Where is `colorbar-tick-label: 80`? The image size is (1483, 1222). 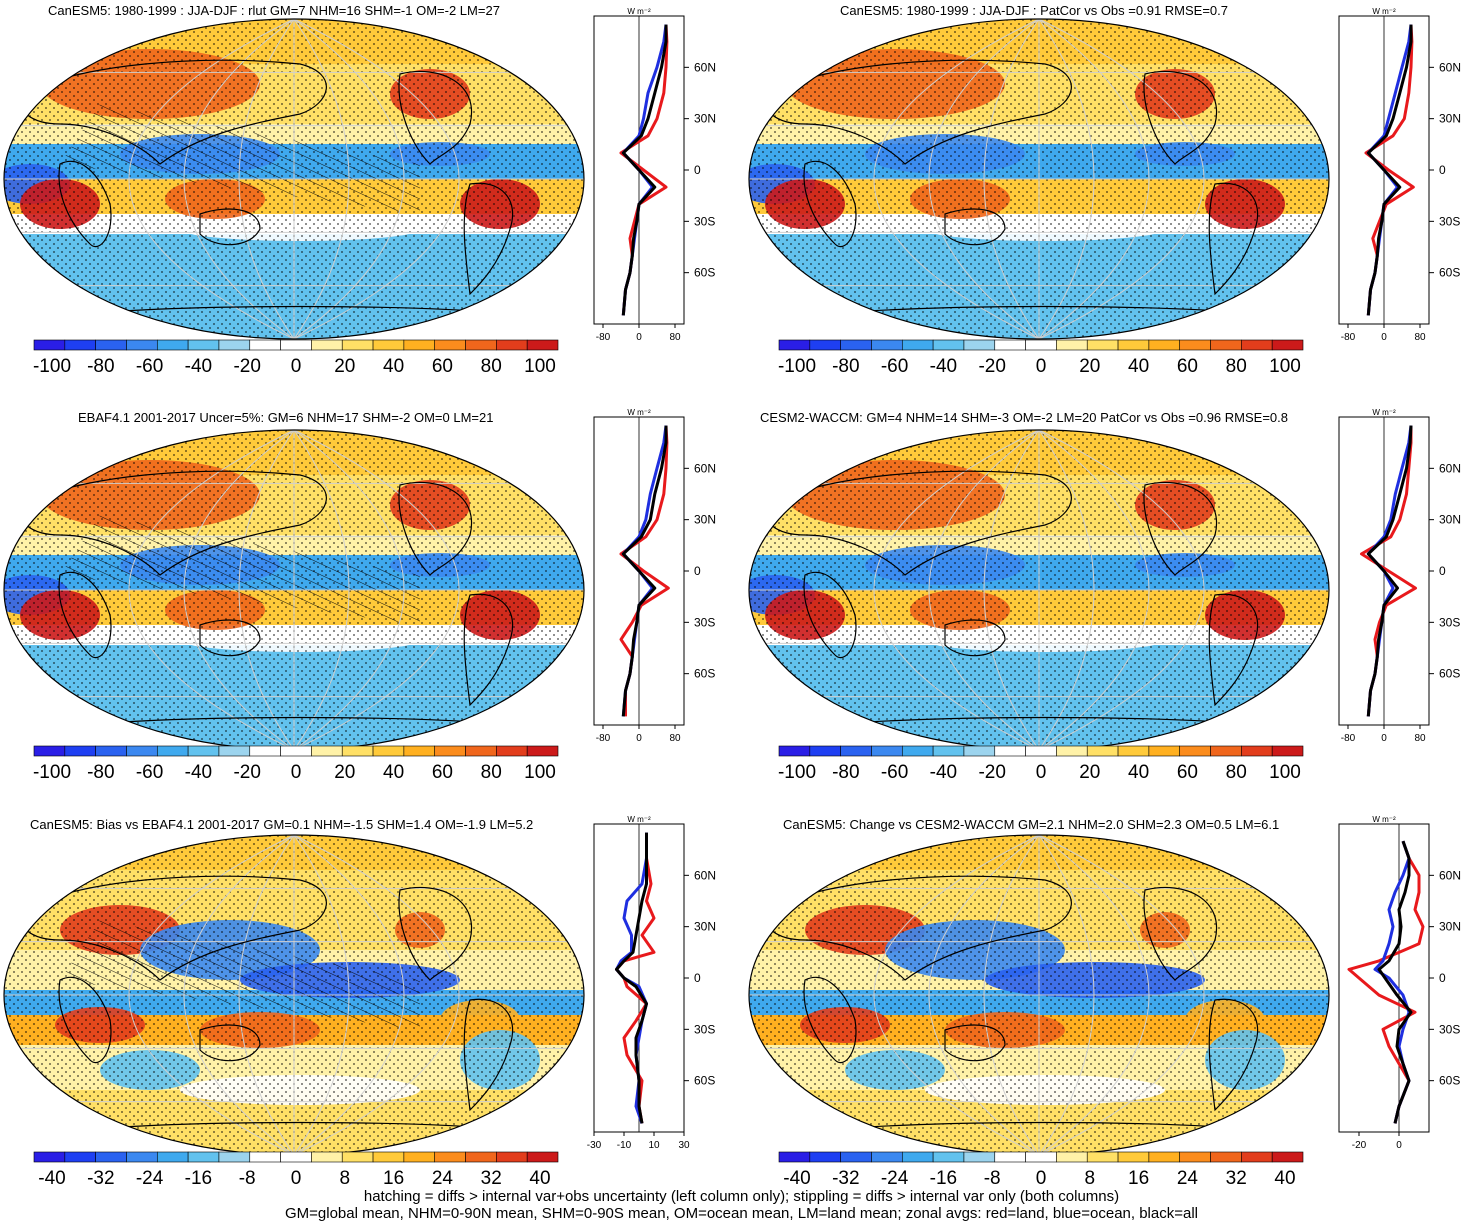
colorbar-tick-label: 80 is located at coordinates (491, 366).